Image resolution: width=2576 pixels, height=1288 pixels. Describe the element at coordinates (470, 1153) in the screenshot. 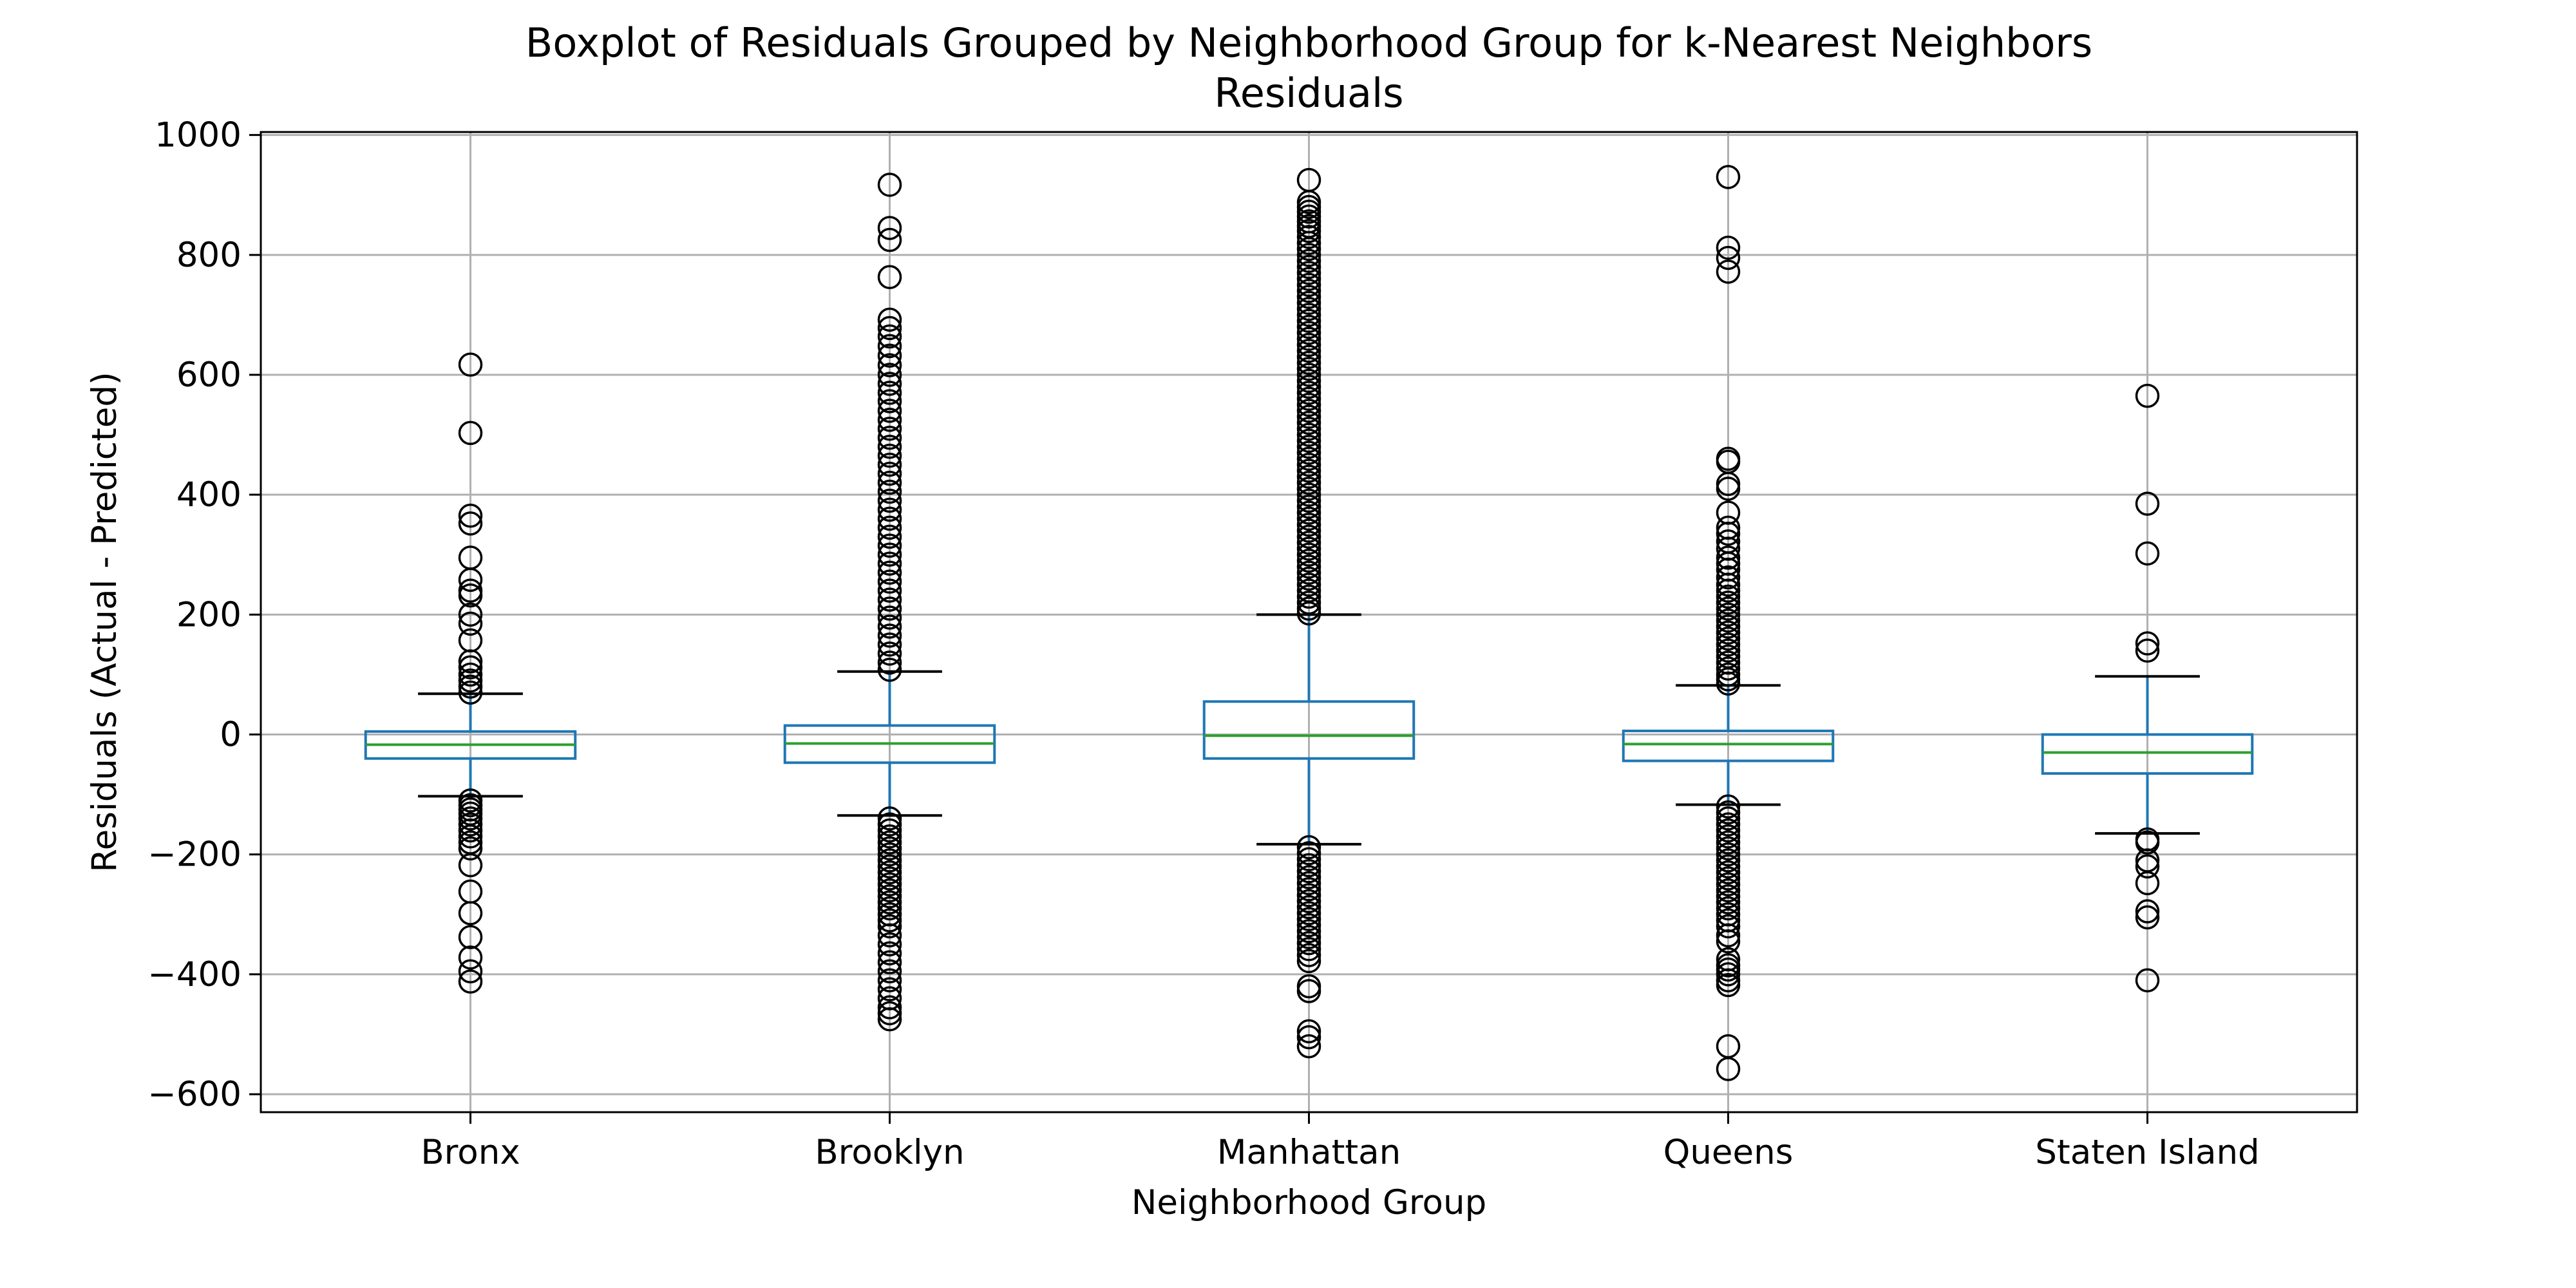

I see `x-tick-label: Bronx` at that location.